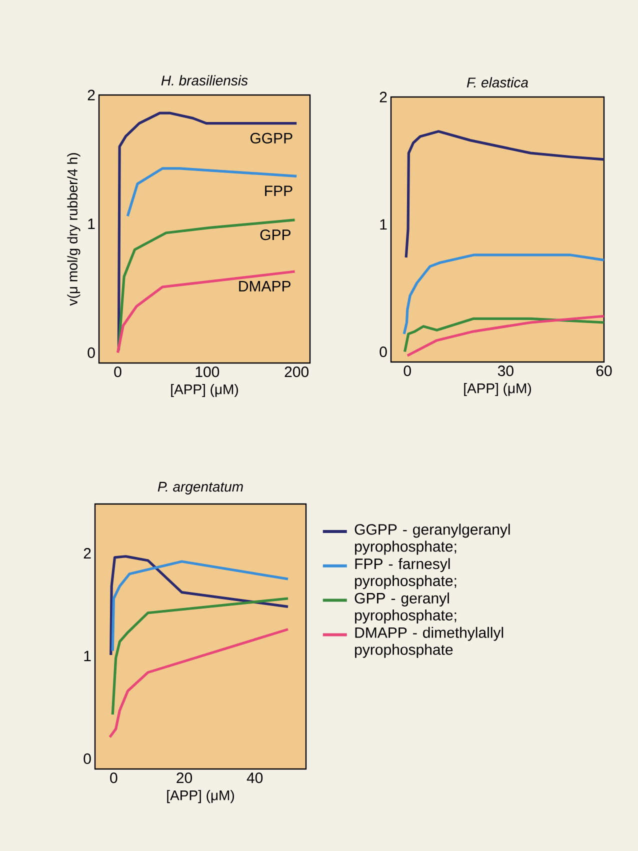  Describe the element at coordinates (429, 642) in the screenshot. I see `legend-label: DMAPP - dimethylallyl pyrophosphate` at that location.